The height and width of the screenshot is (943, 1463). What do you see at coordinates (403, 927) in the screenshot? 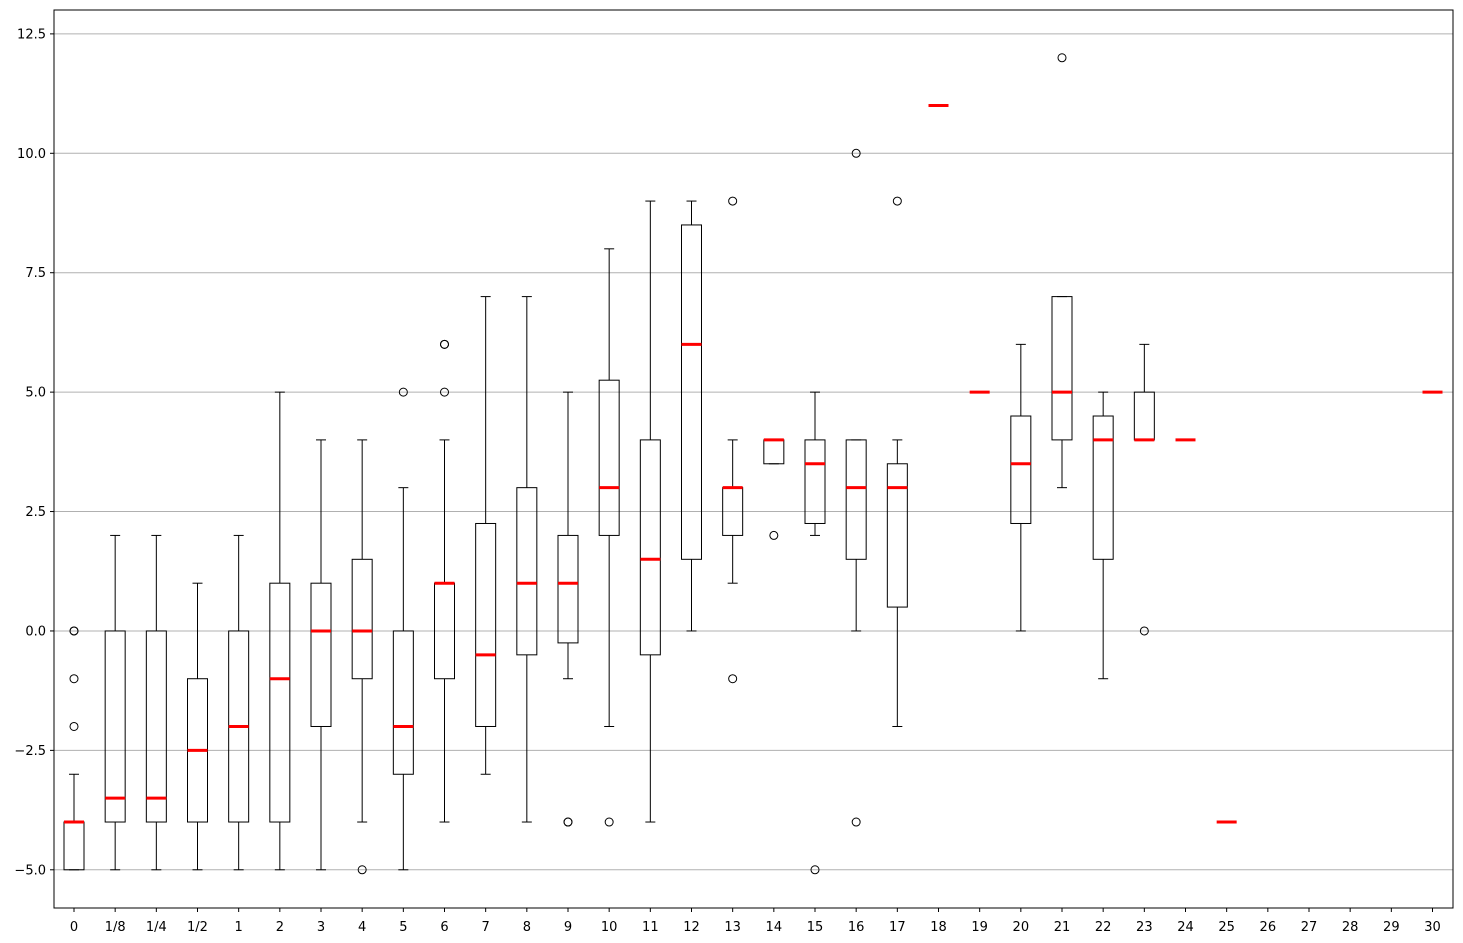
I see `x-tick-label: 5` at bounding box center [403, 927].